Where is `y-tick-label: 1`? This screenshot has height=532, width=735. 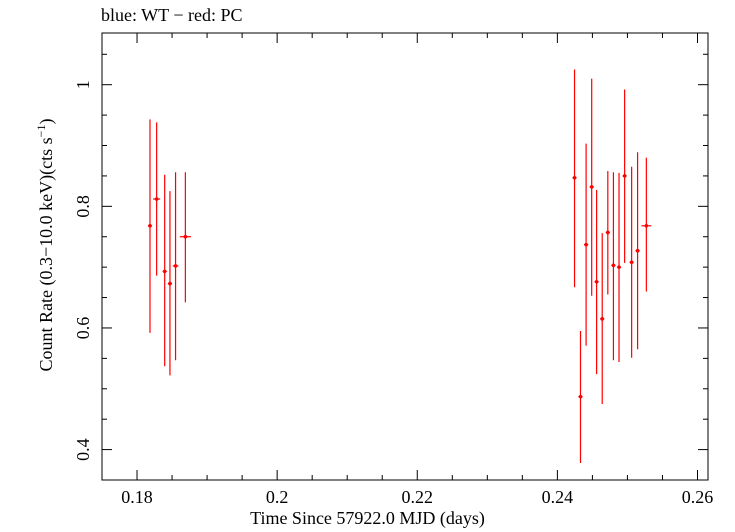
y-tick-label: 1 is located at coordinates (83, 84).